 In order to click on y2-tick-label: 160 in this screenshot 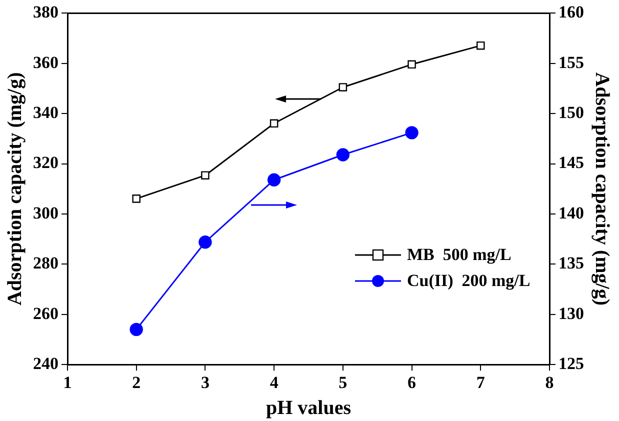, I will do `click(571, 12)`.